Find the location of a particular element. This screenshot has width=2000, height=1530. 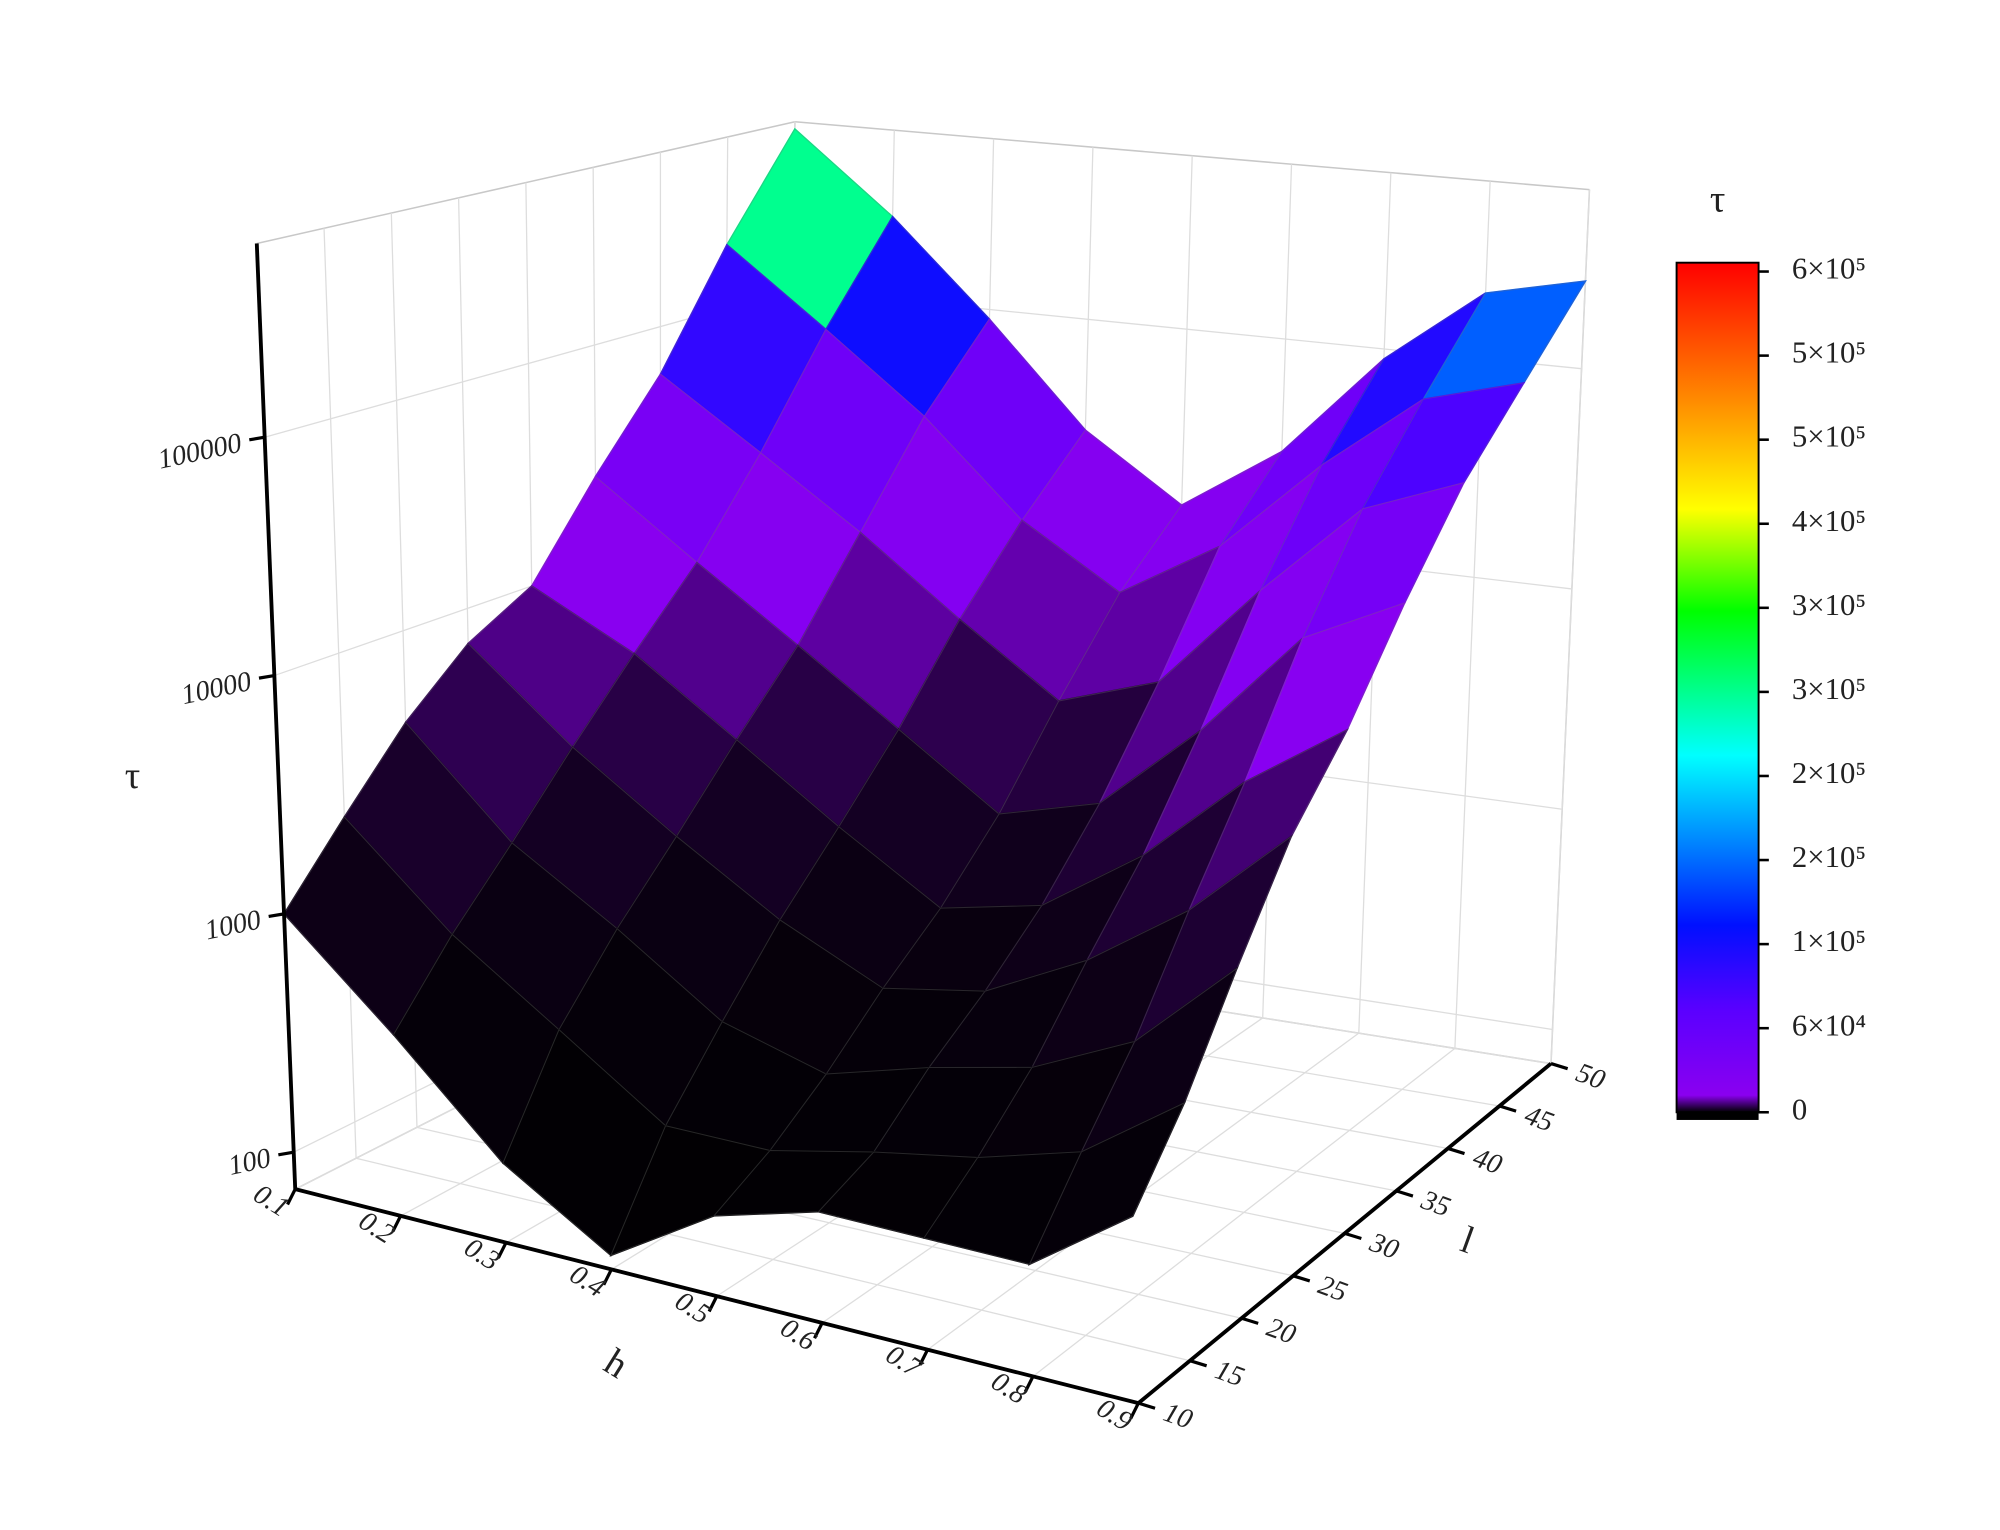

y-tick-label: 35 is located at coordinates (1435, 1203).